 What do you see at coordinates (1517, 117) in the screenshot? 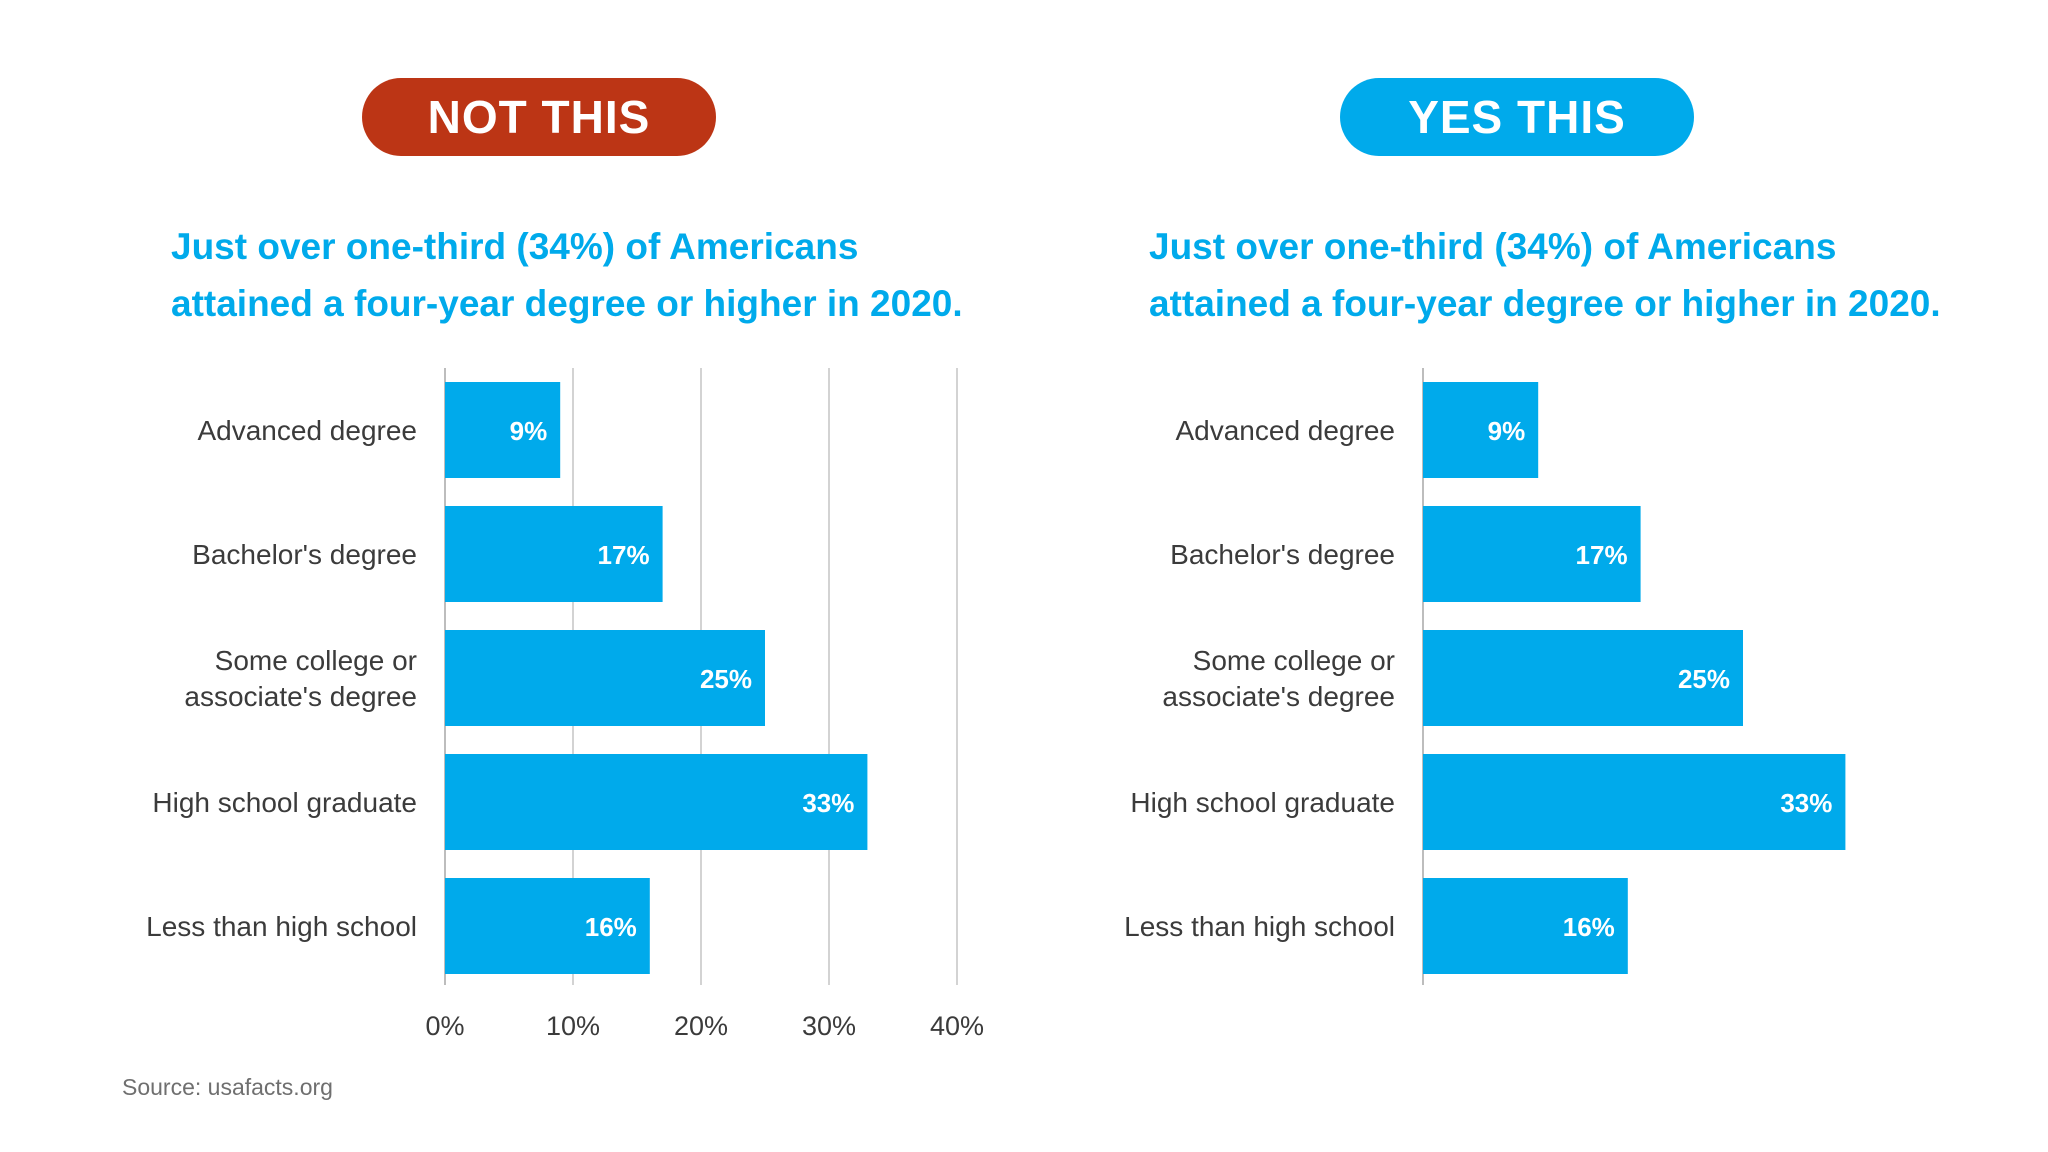
I see `yes-this-badge: YES THIS` at bounding box center [1517, 117].